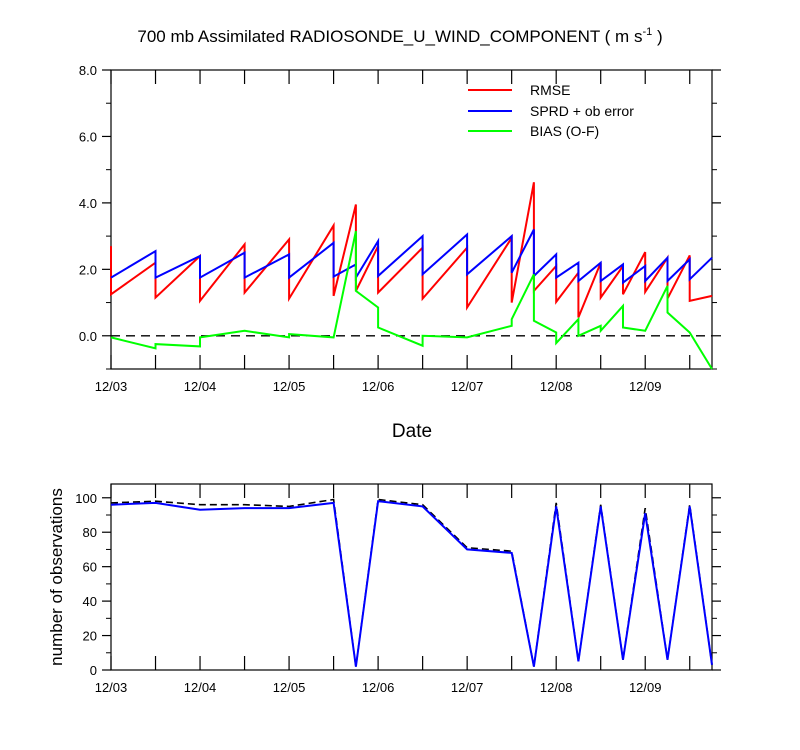 This screenshot has height=750, width=800. What do you see at coordinates (111, 386) in the screenshot?
I see `top-x-tick-label: 12/03` at bounding box center [111, 386].